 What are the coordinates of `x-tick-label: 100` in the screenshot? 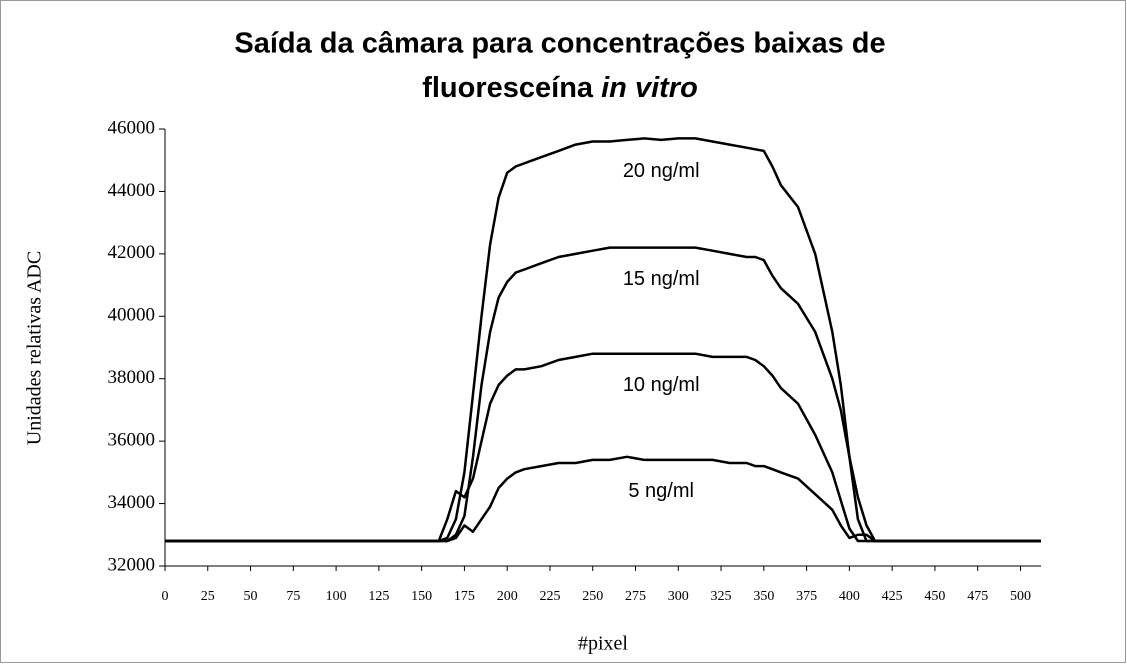 It's located at (336, 596).